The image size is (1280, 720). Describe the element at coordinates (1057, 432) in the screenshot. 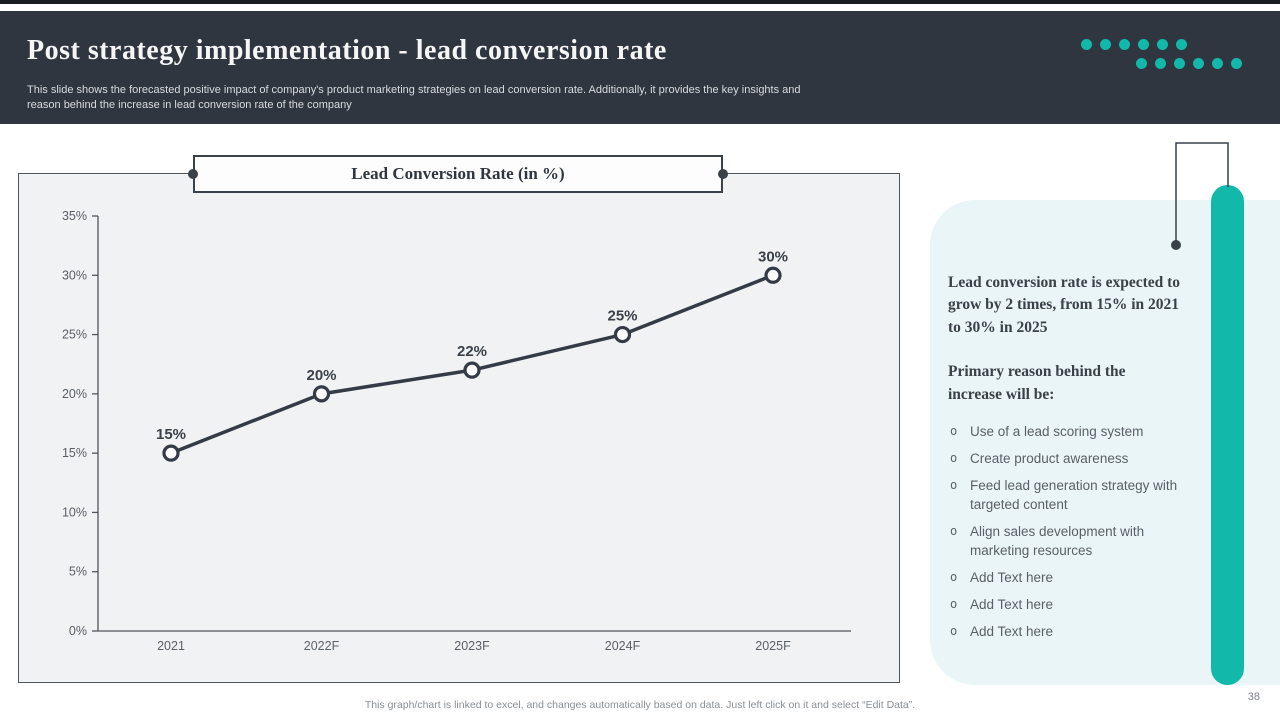

I see `bullet-label: Use of a lead scoring system` at that location.